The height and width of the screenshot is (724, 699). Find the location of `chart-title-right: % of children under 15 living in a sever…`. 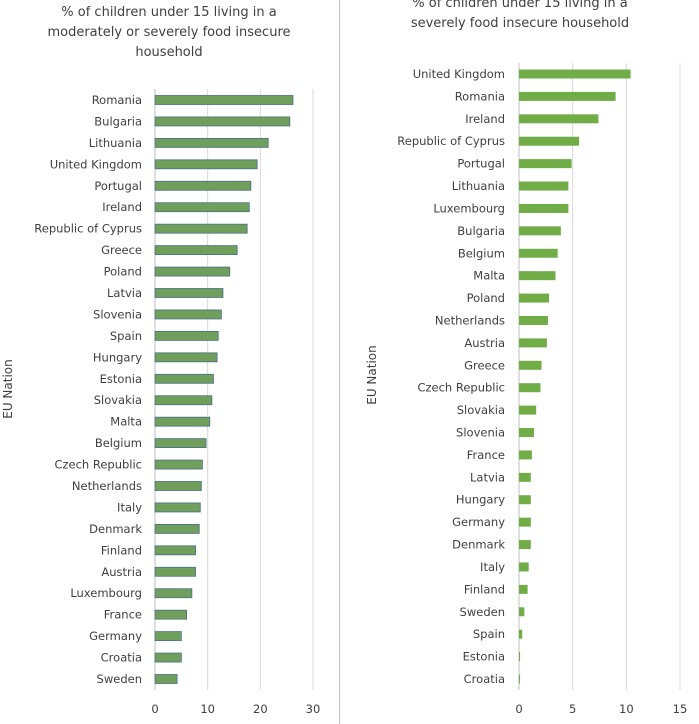

chart-title-right: % of children under 15 living in a sever… is located at coordinates (520, 17).